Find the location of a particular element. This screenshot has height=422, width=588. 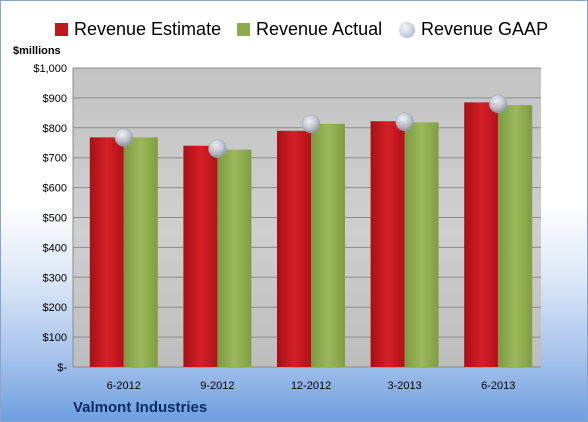

legend-swatch-actual is located at coordinates (243, 29).